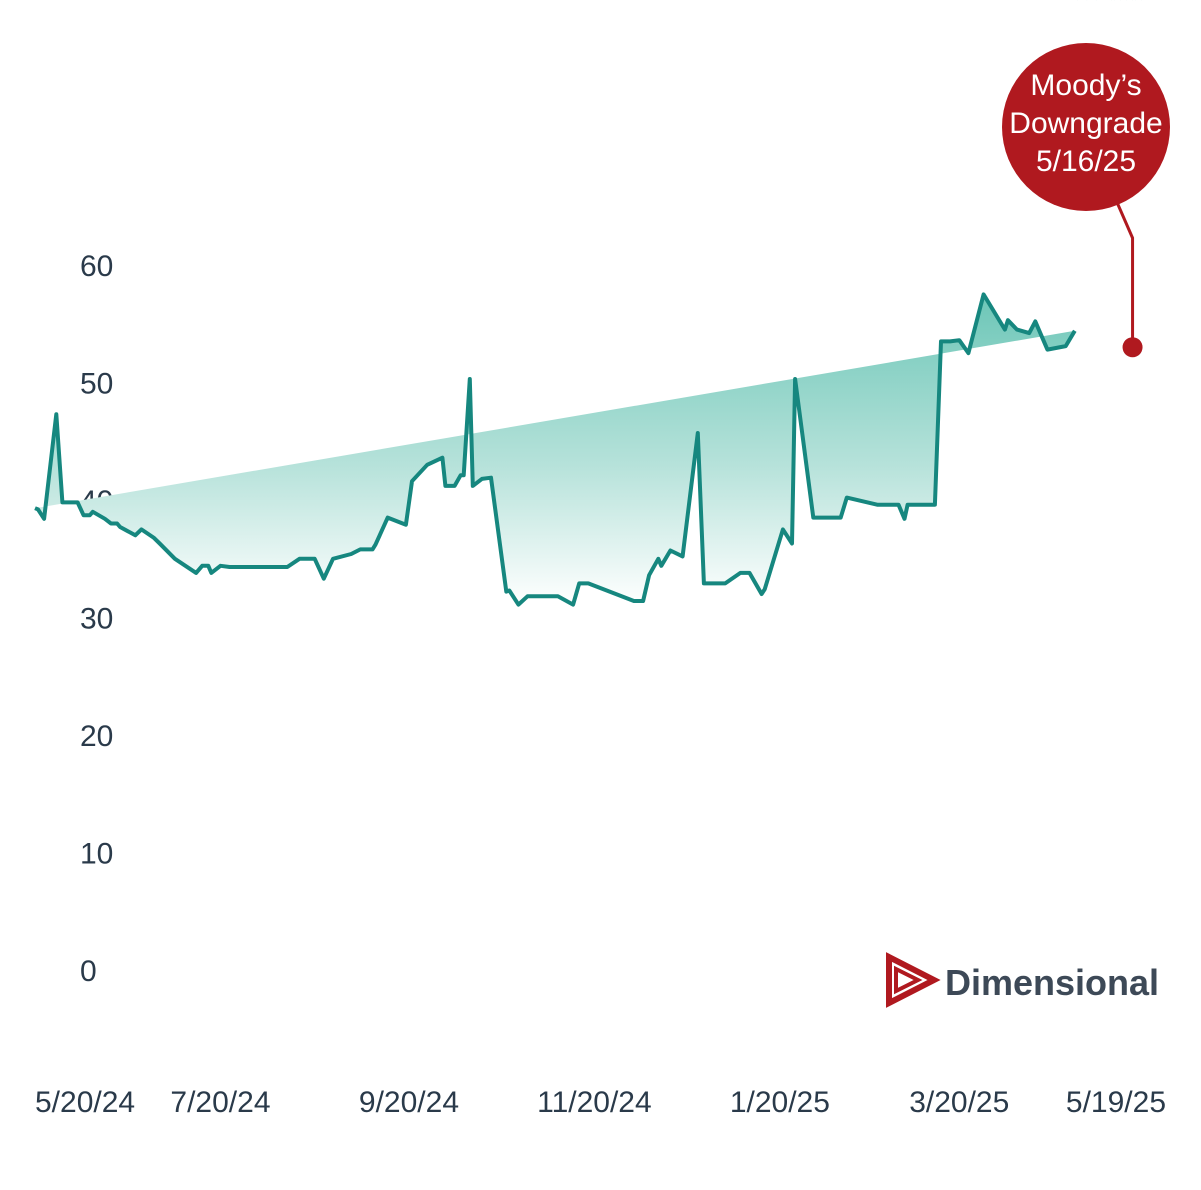 The height and width of the screenshot is (1190, 1201). I want to click on x-tick-label: 5/20/24, so click(85, 1102).